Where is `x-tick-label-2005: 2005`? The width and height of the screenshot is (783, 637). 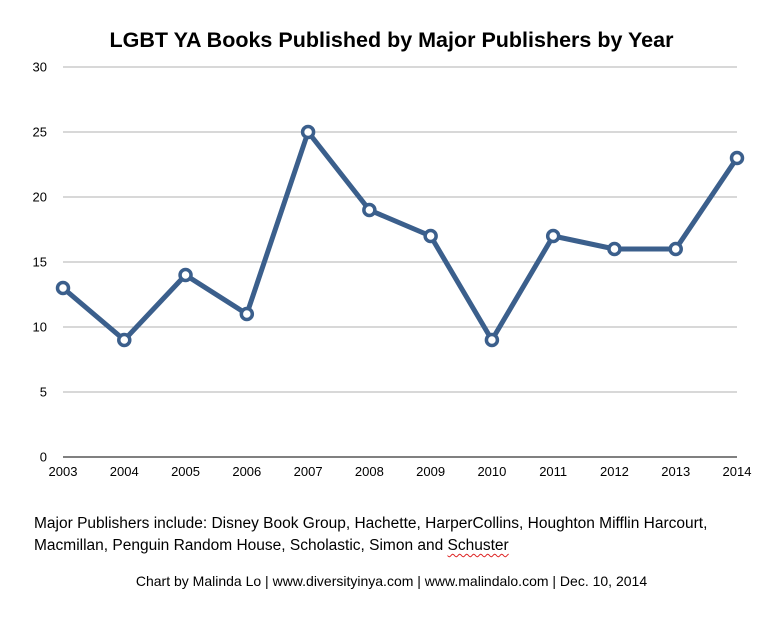
x-tick-label-2005: 2005 is located at coordinates (185, 471).